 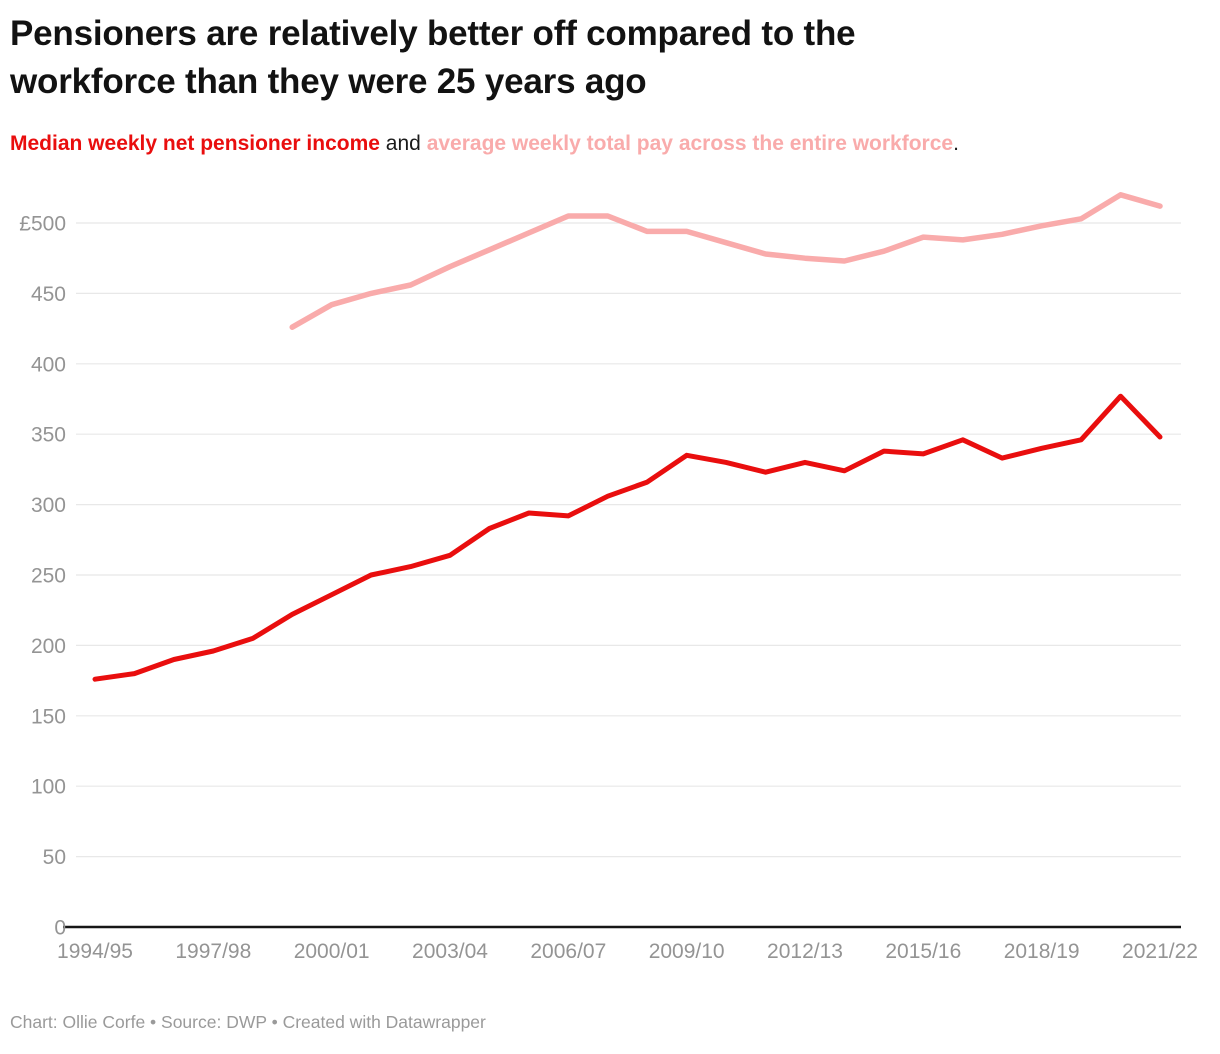 I want to click on workforce-line, so click(x=726, y=261).